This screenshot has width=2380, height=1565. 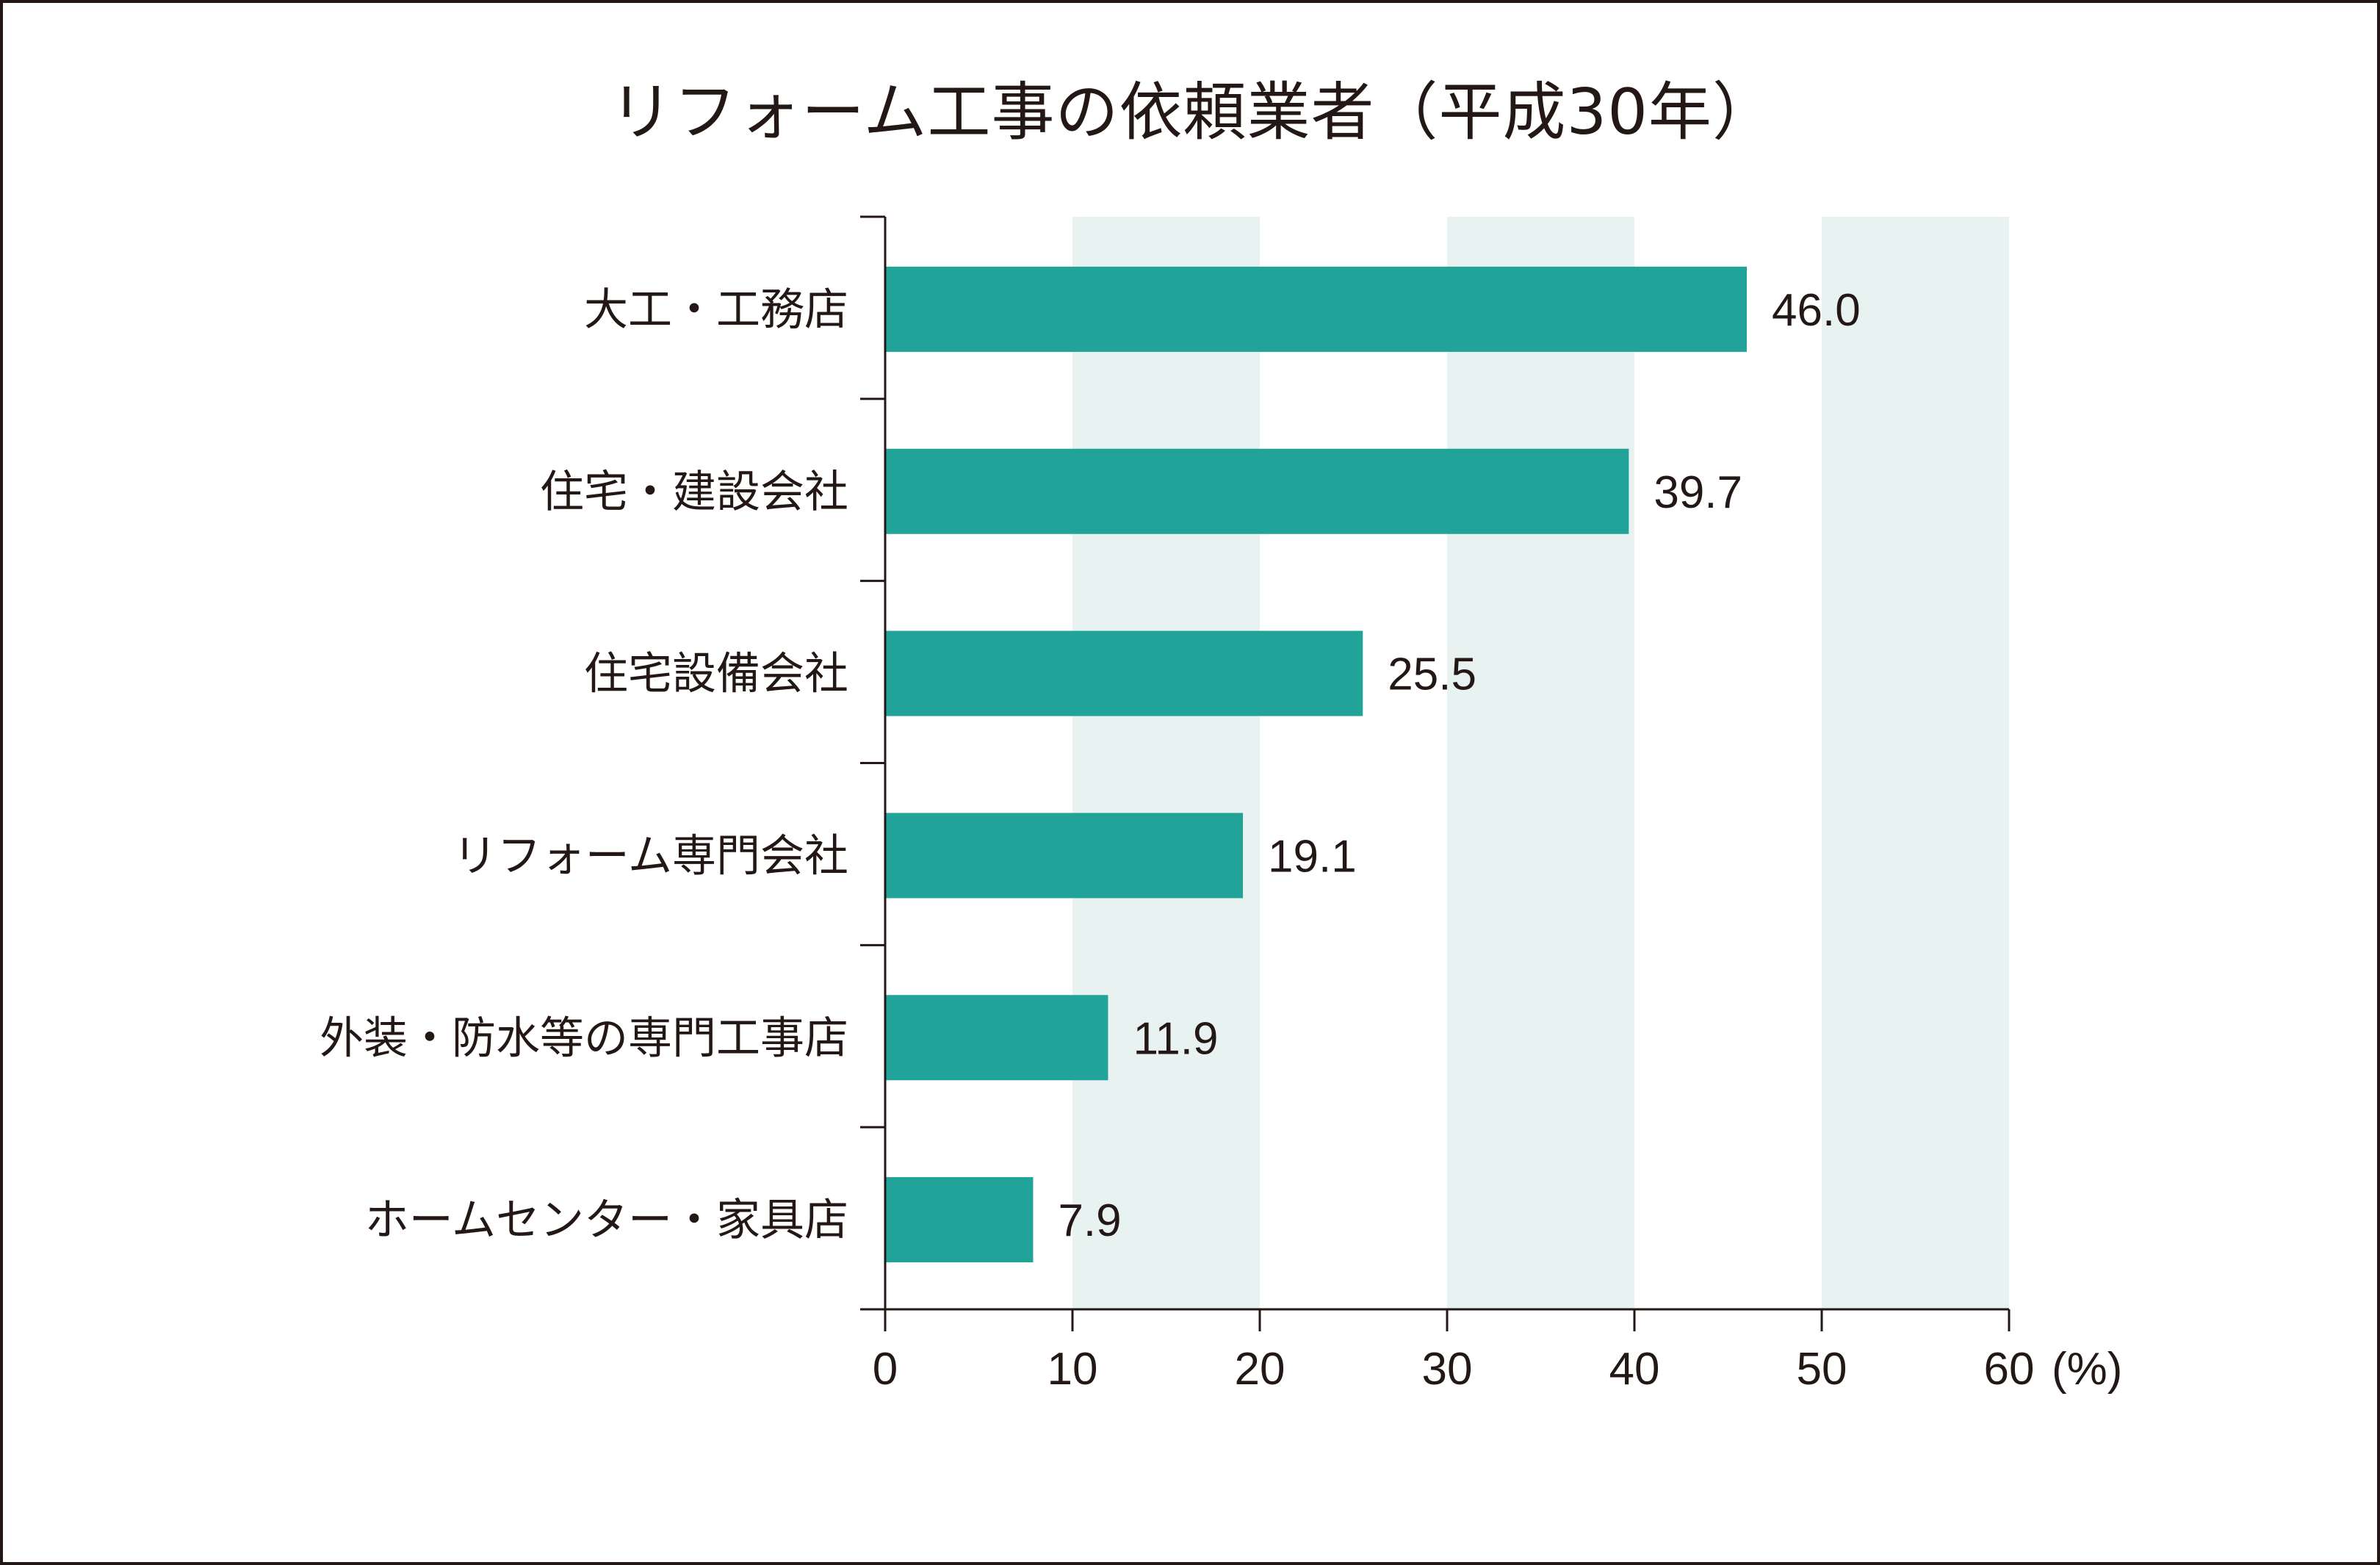 What do you see at coordinates (606, 1220) in the screenshot?
I see `category-label-6: ホームセンター・家具店` at bounding box center [606, 1220].